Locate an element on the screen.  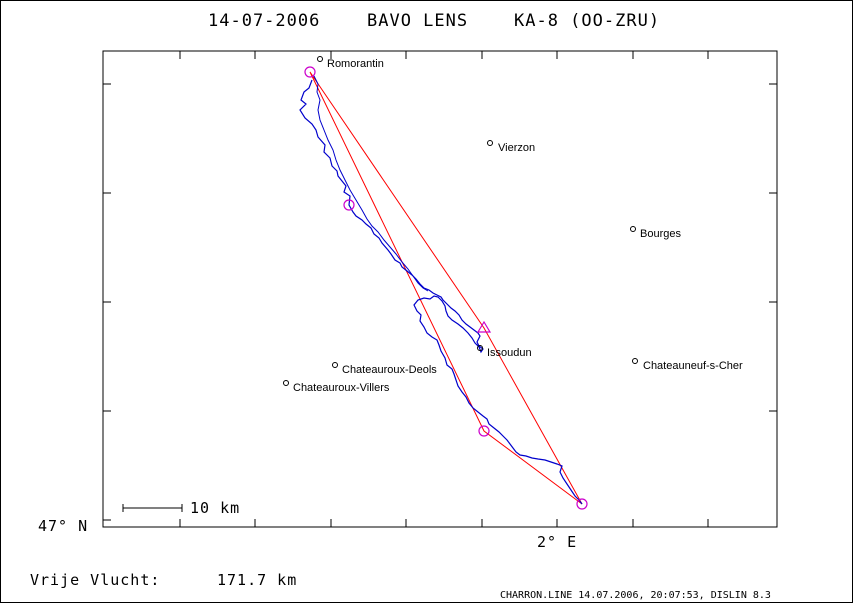
longitude-label: 2° E is located at coordinates (557, 542).